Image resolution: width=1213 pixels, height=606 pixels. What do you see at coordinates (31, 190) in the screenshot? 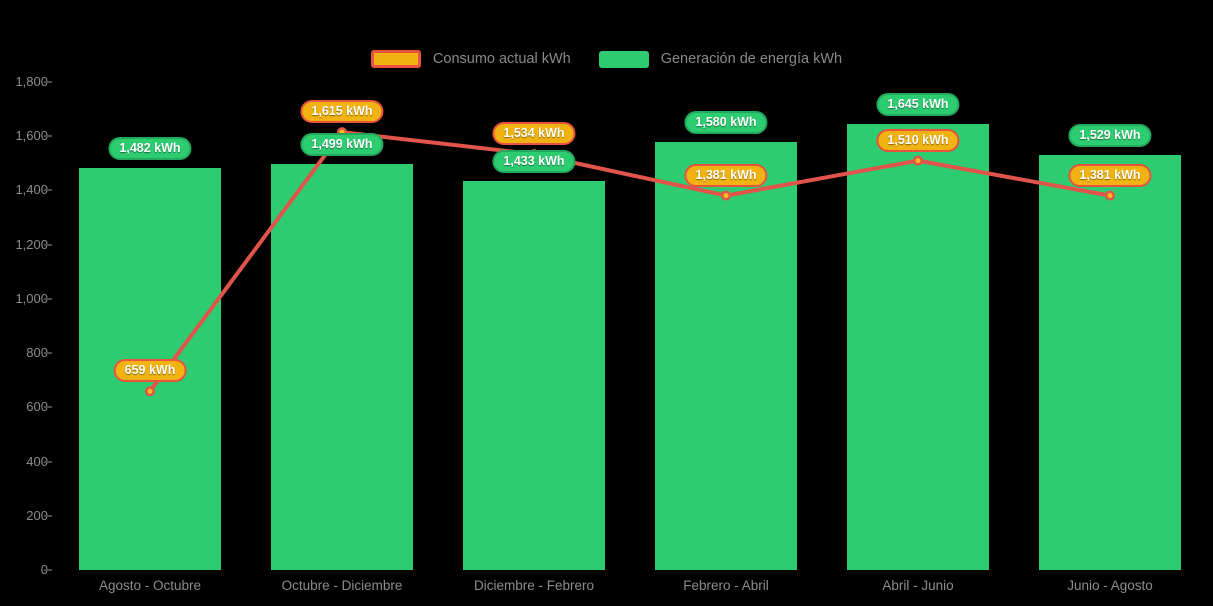
I see `y-axis-label: 1,400` at bounding box center [31, 190].